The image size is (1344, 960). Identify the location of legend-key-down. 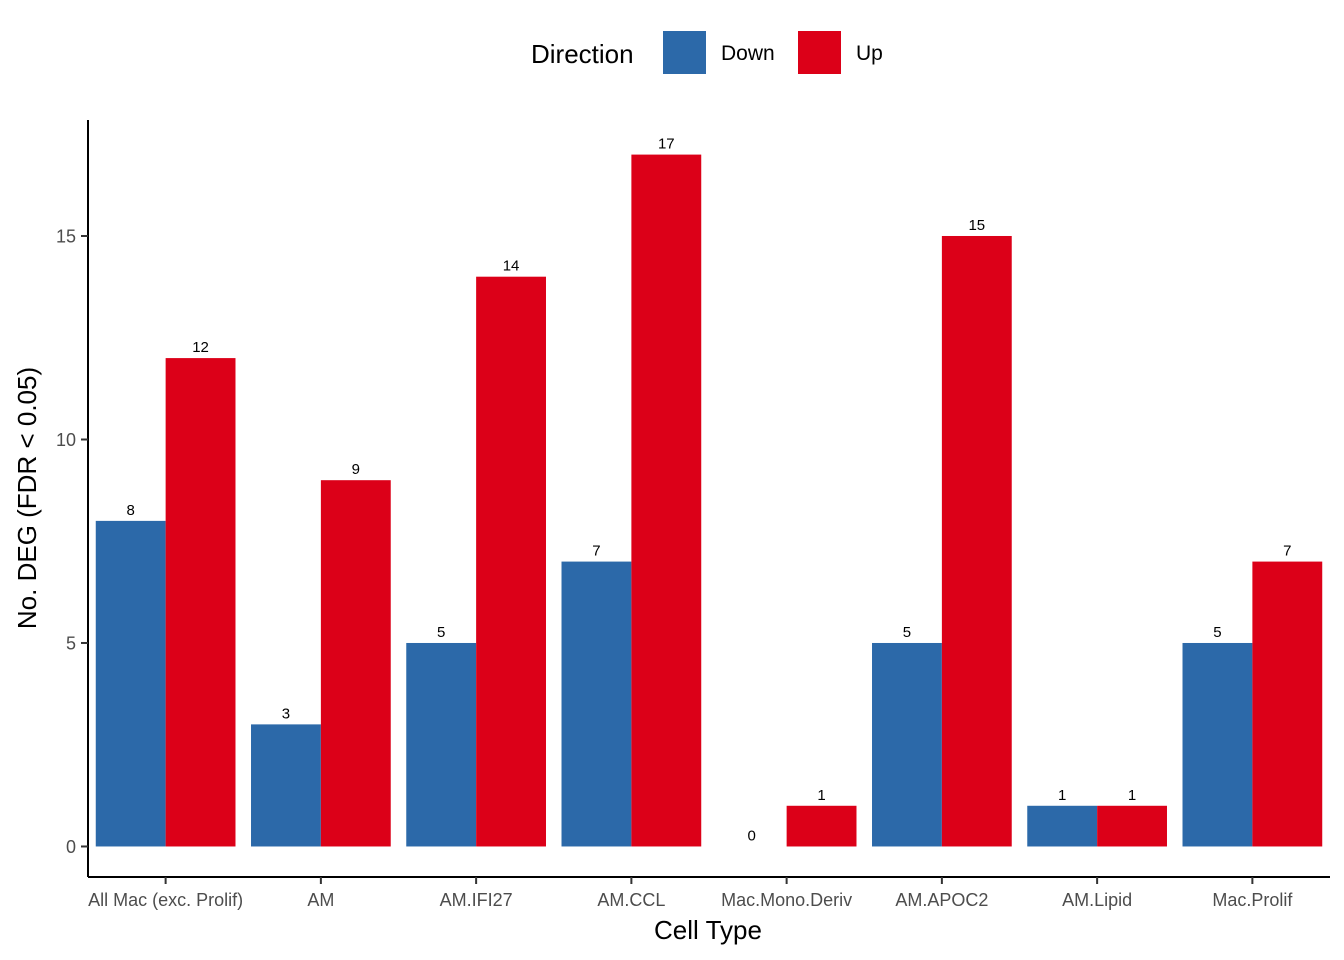
(684, 52).